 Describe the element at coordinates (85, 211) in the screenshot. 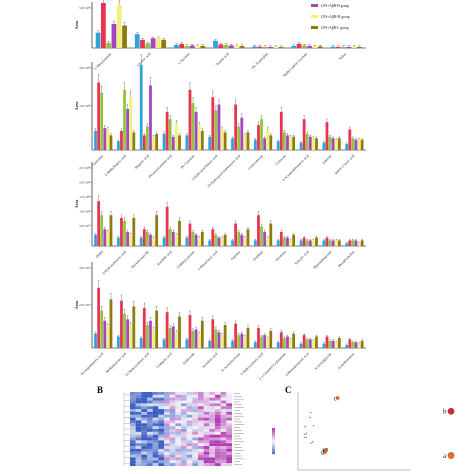

I see `y-tick-label: 1.0×10⁸` at that location.